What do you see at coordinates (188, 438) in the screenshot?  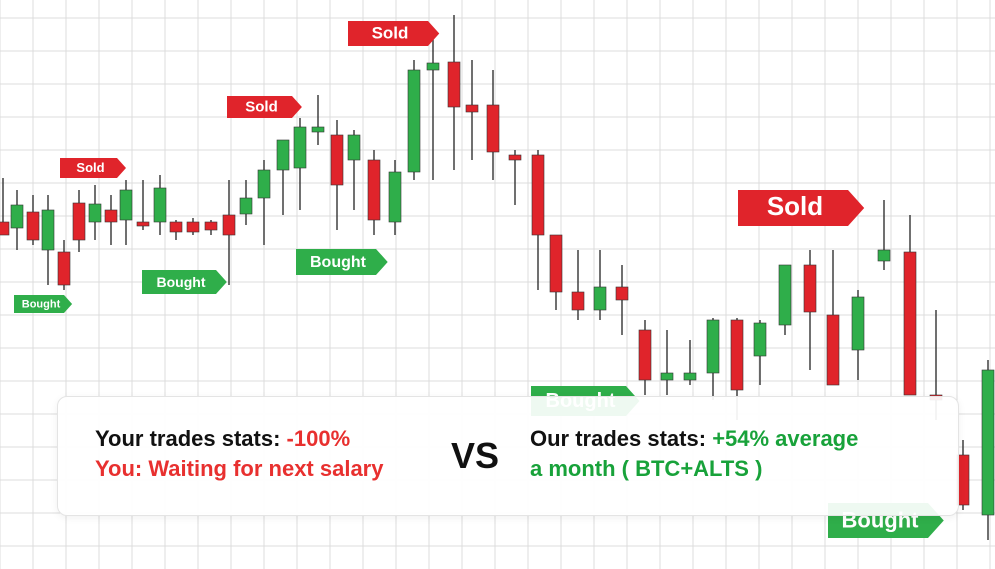 I see `your-stats-label: Your trades stats:` at bounding box center [188, 438].